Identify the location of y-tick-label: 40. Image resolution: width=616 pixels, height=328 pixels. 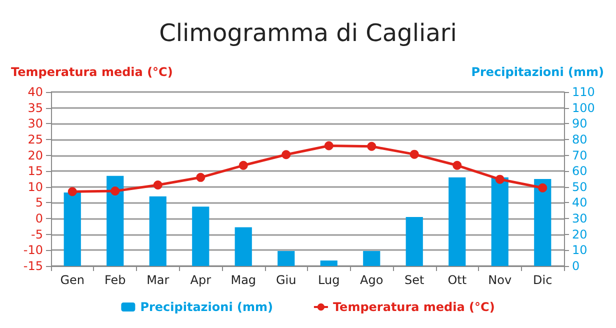
(35, 92).